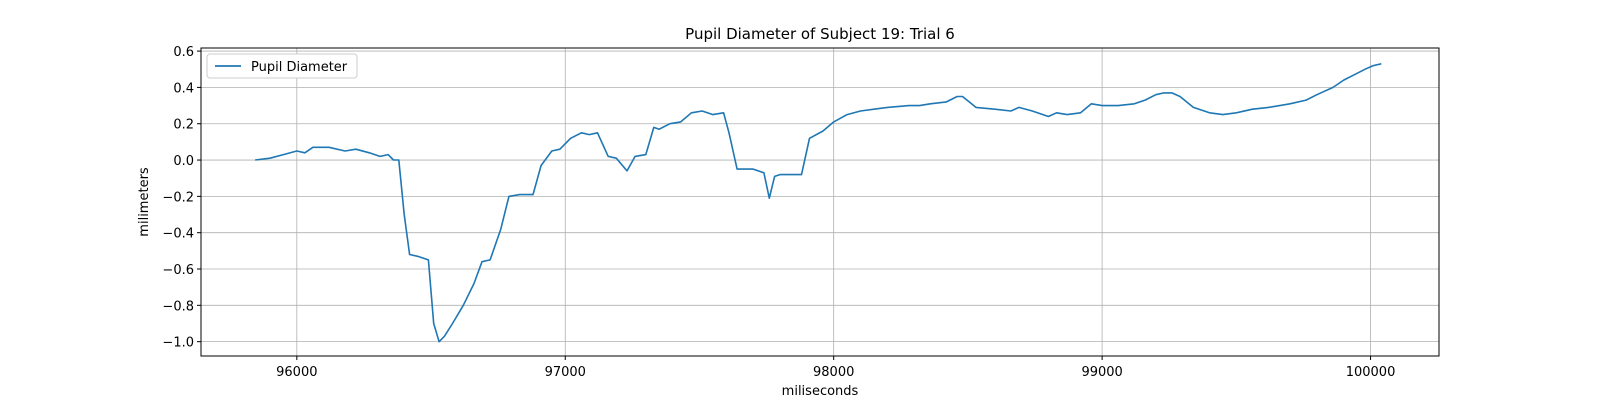 This screenshot has width=1600, height=400. What do you see at coordinates (296, 372) in the screenshot?
I see `x-tick-label: 96000` at bounding box center [296, 372].